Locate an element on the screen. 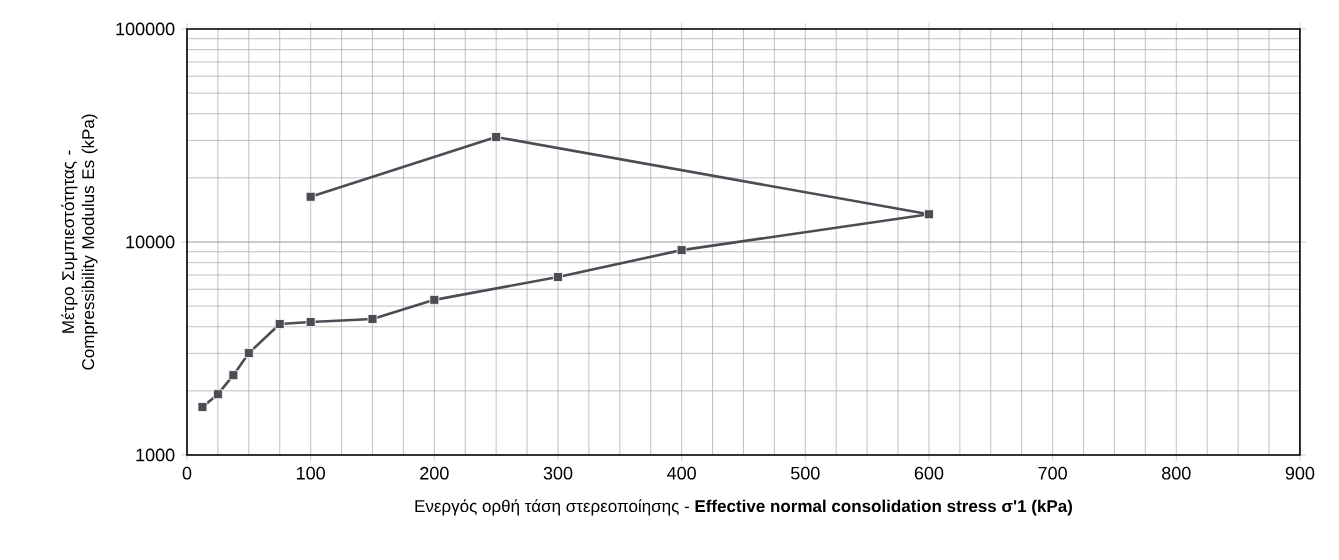 This screenshot has height=560, width=1339. x-tick-label: 200 is located at coordinates (434, 473).